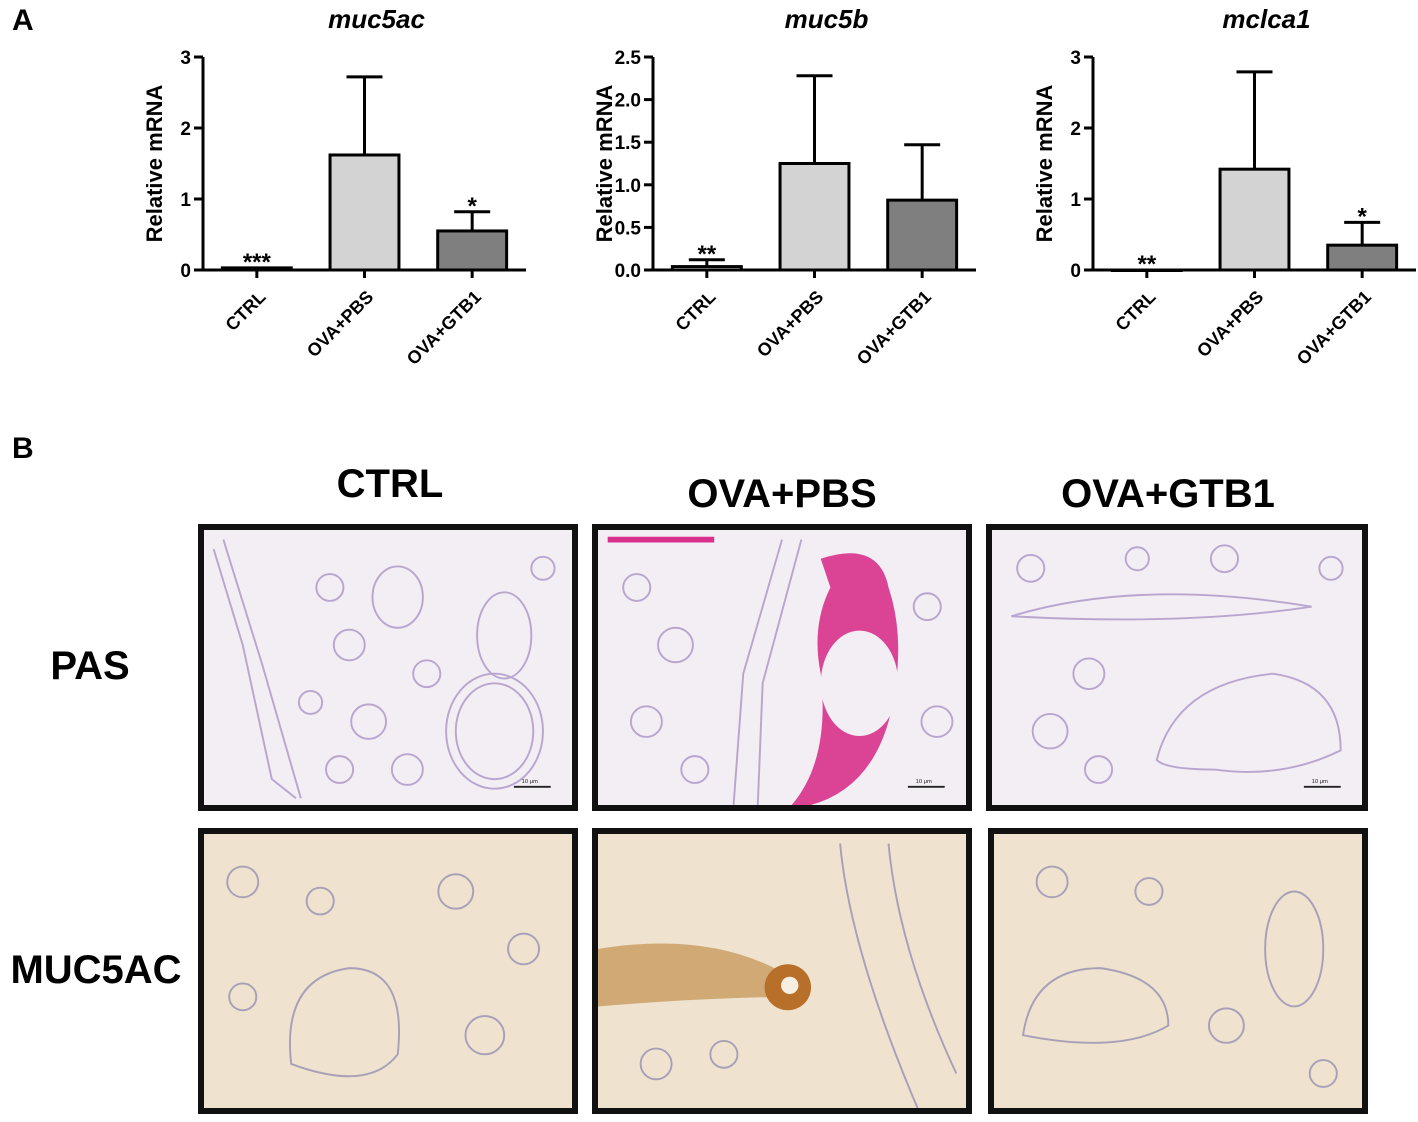  What do you see at coordinates (376, 19) in the screenshot?
I see `chart-title: muc5ac` at bounding box center [376, 19].